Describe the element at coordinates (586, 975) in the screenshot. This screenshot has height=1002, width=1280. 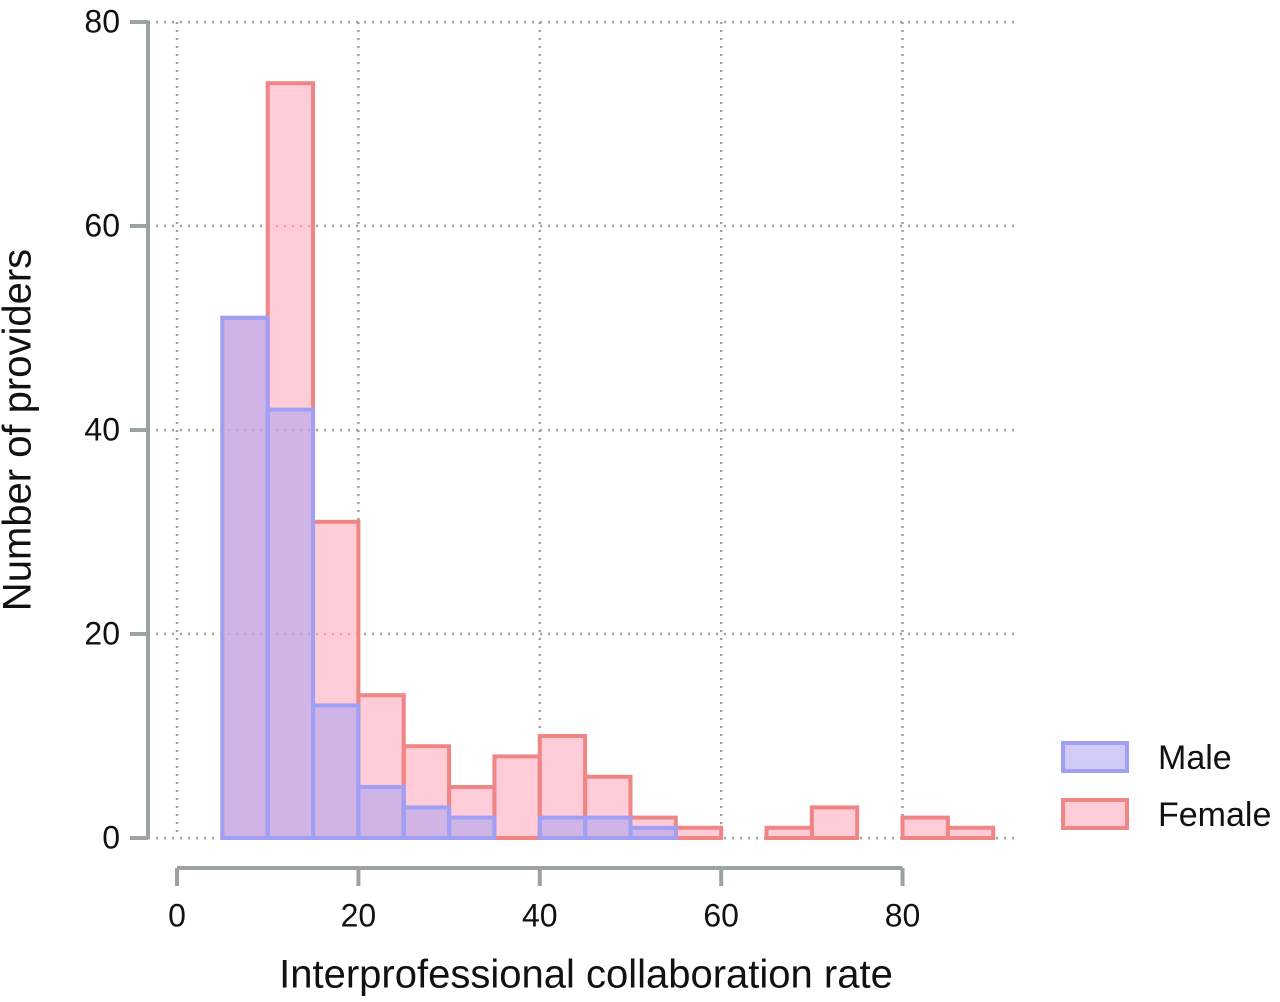
I see `x-axis-title: Interprofessional collaboration rate` at that location.